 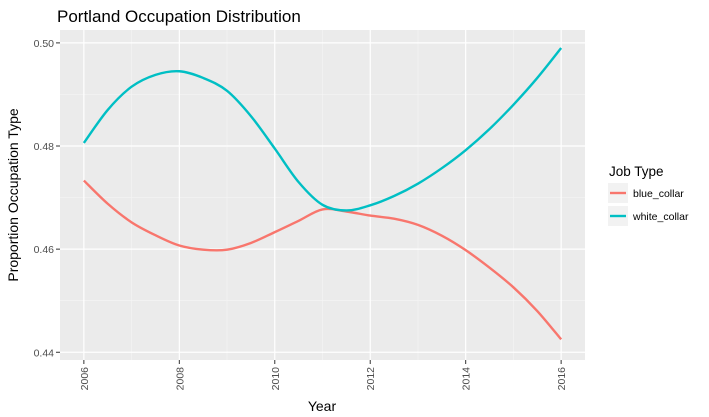 I want to click on x-tick-label: 2016, so click(x=562, y=379).